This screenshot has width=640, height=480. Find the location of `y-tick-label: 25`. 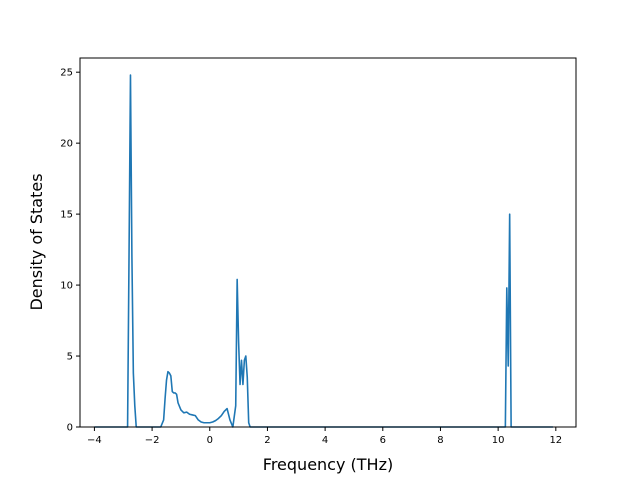

y-tick-label: 25 is located at coordinates (66, 73).